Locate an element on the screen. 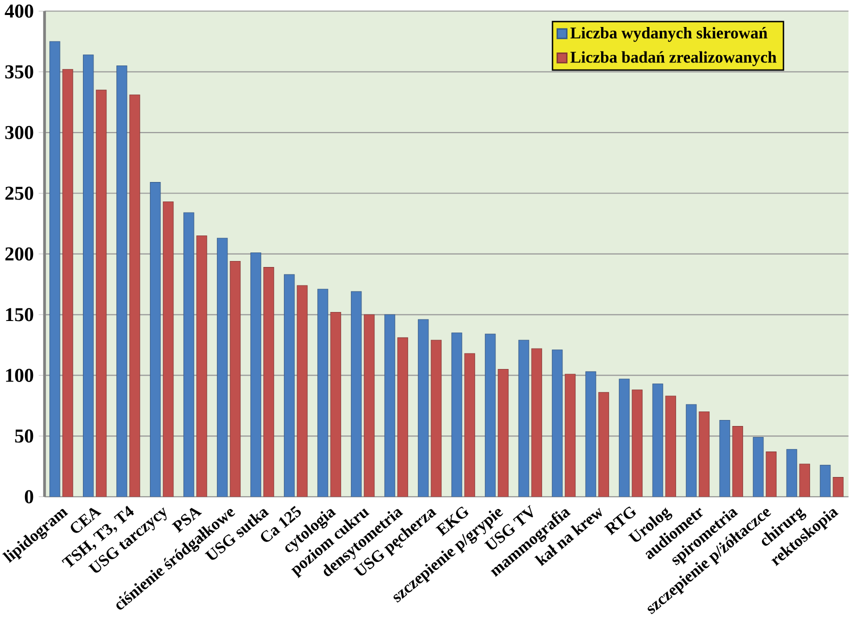  y-tick-label: 100 is located at coordinates (20, 375).